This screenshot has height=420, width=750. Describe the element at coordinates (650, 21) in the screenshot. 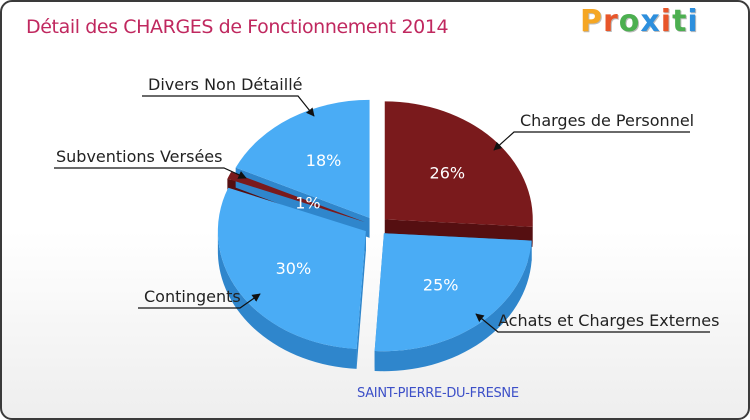

I see `logo-letter: x` at that location.